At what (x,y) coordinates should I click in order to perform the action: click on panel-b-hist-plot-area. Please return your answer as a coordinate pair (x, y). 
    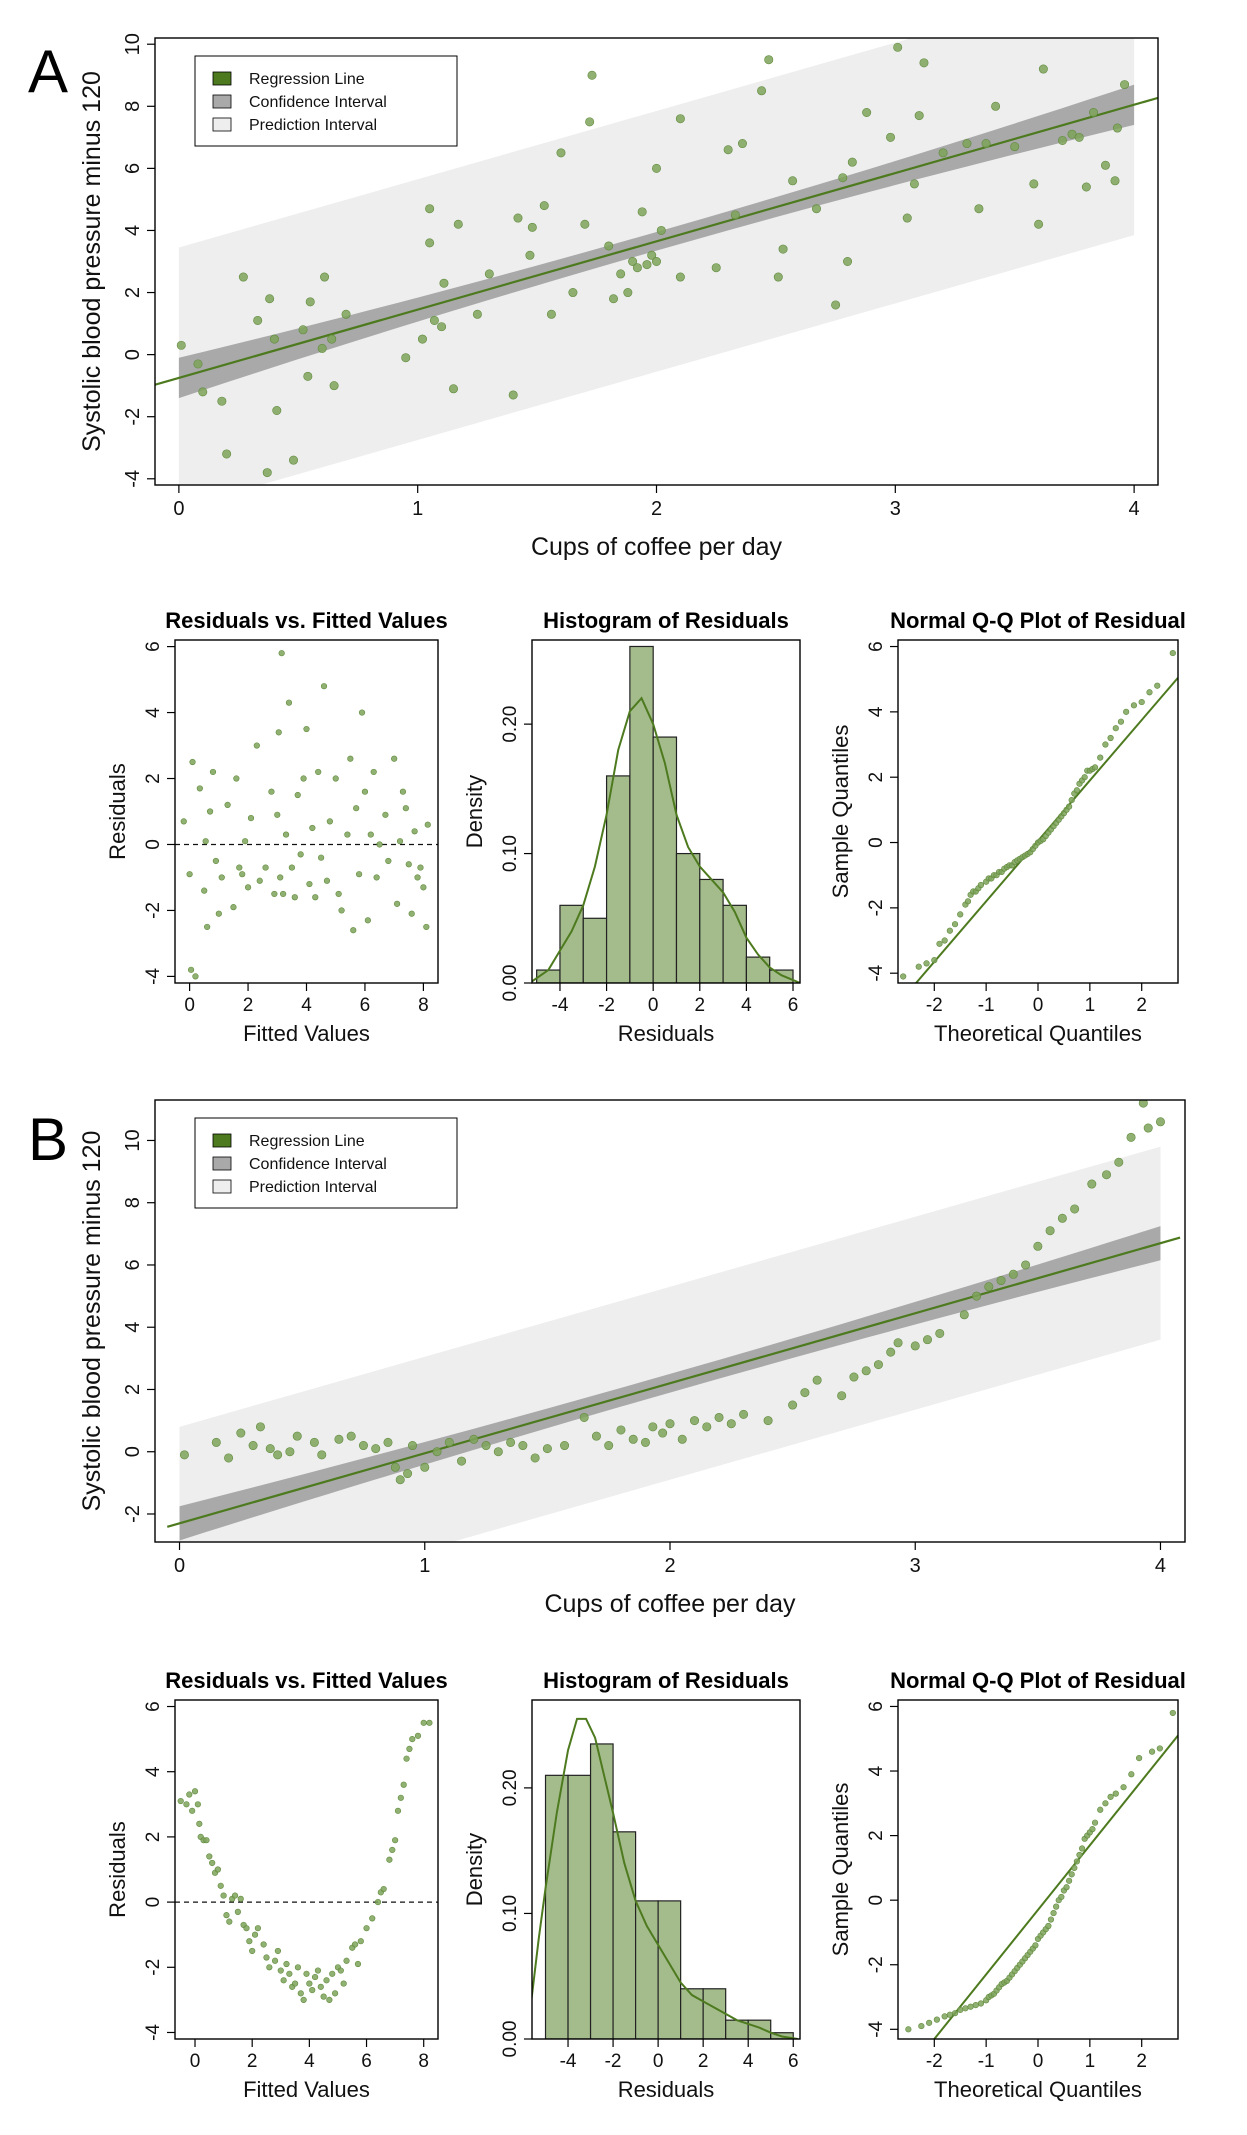
    Looking at the image, I should click on (665, 1878).